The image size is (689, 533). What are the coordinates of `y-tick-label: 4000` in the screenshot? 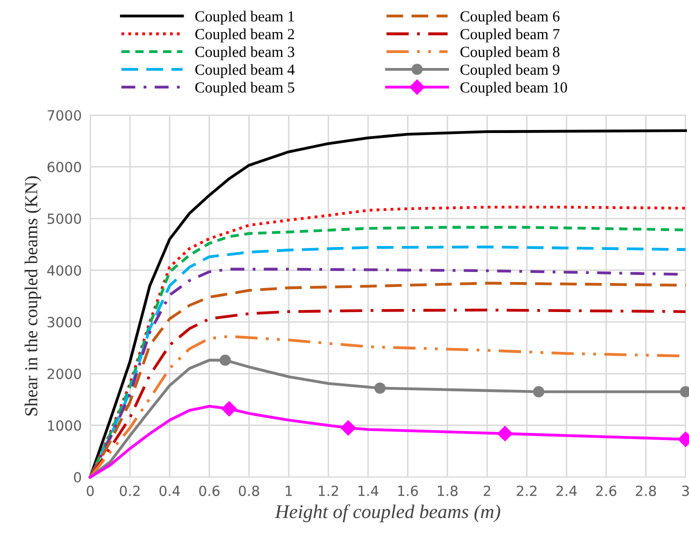 It's located at (64, 270).